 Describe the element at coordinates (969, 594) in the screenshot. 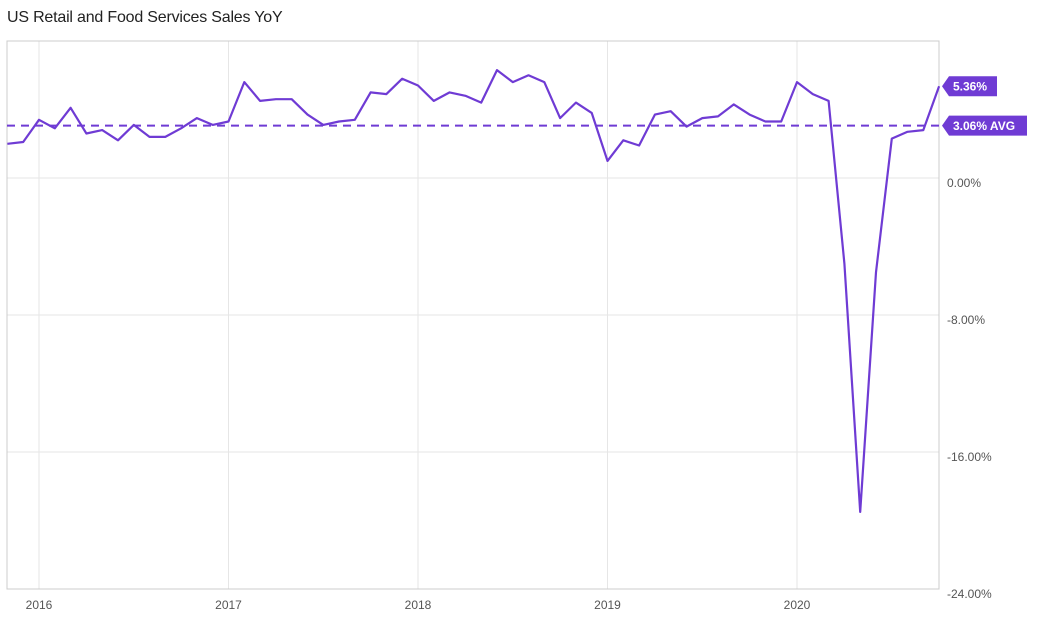

I see `y-tick-label: -24.00%` at that location.